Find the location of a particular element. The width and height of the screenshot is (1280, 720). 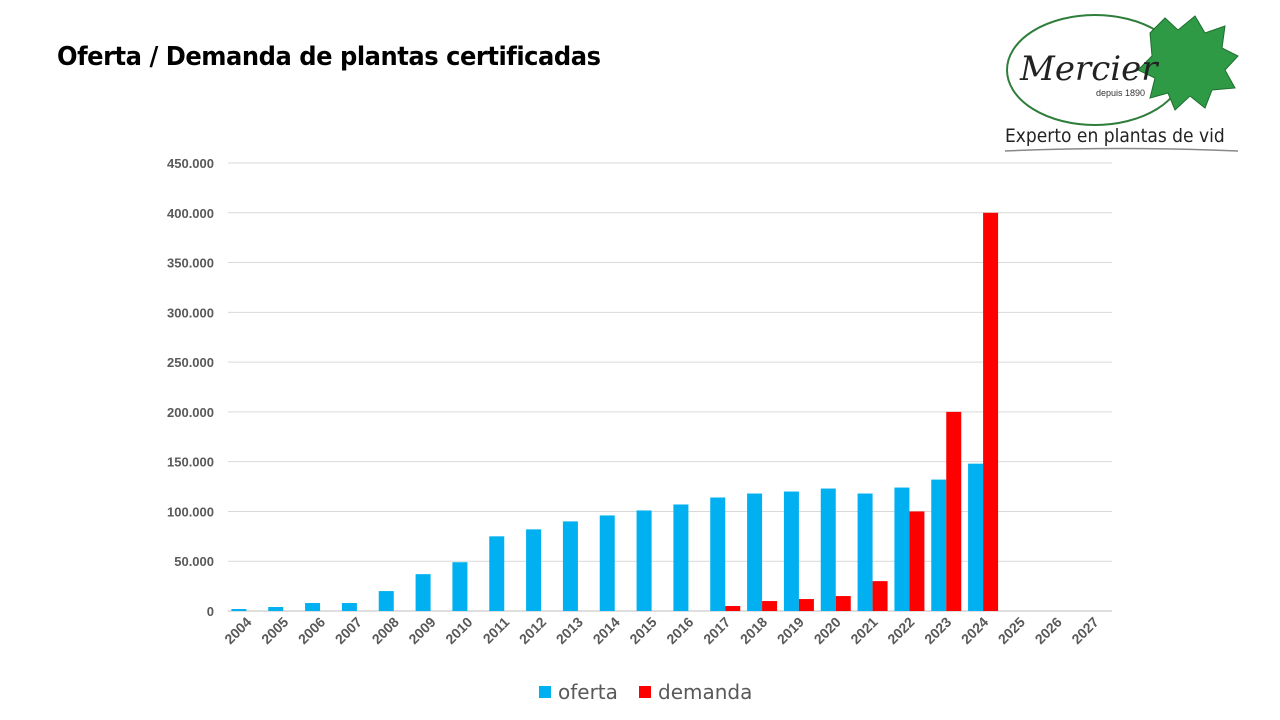

bar-oferta-2022 is located at coordinates (902, 549).